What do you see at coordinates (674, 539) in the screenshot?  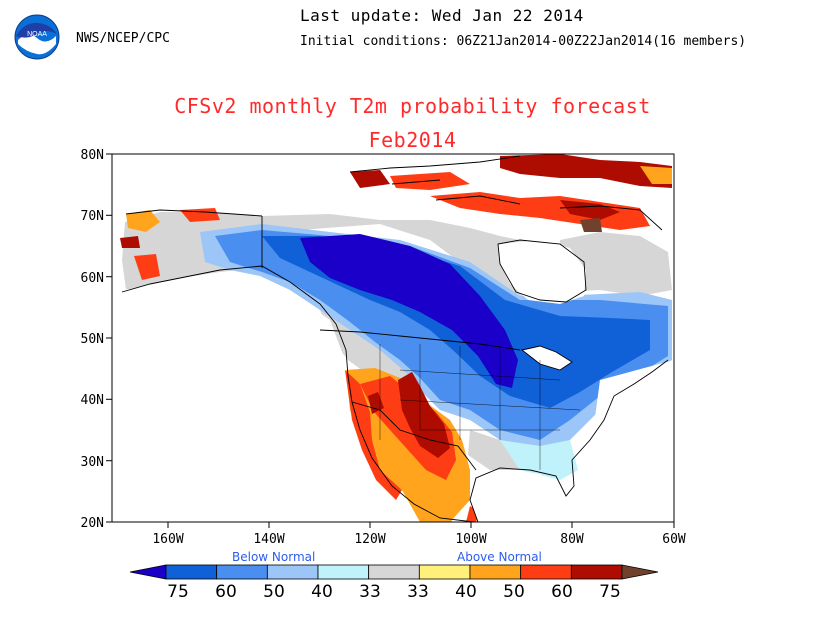 I see `lon-label: 60W` at bounding box center [674, 539].